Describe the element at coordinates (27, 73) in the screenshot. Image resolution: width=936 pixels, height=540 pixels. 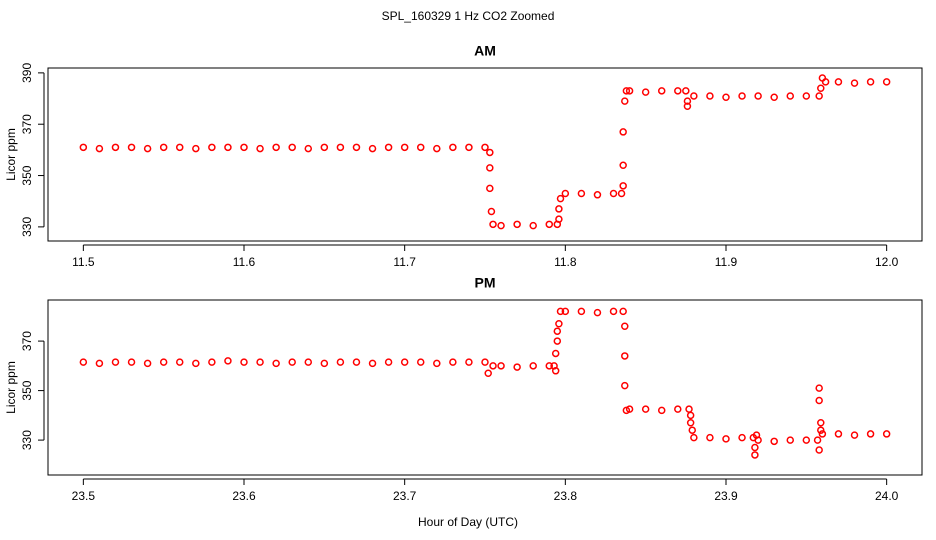
I see `y-tick-label: 390` at that location.